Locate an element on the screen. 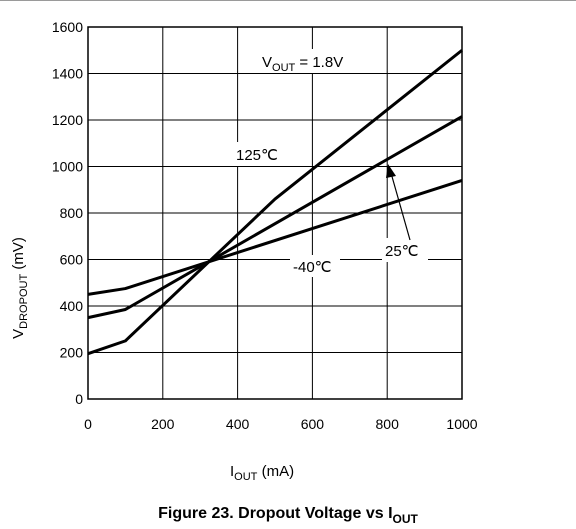 The image size is (576, 529). y-tick-label: 1600 is located at coordinates (67, 27).